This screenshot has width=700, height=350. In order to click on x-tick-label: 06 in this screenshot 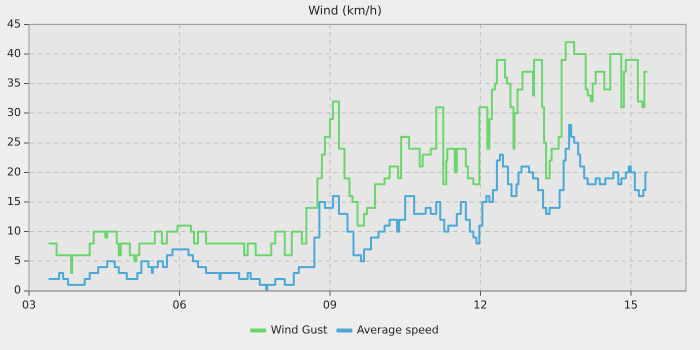, I will do `click(179, 305)`.